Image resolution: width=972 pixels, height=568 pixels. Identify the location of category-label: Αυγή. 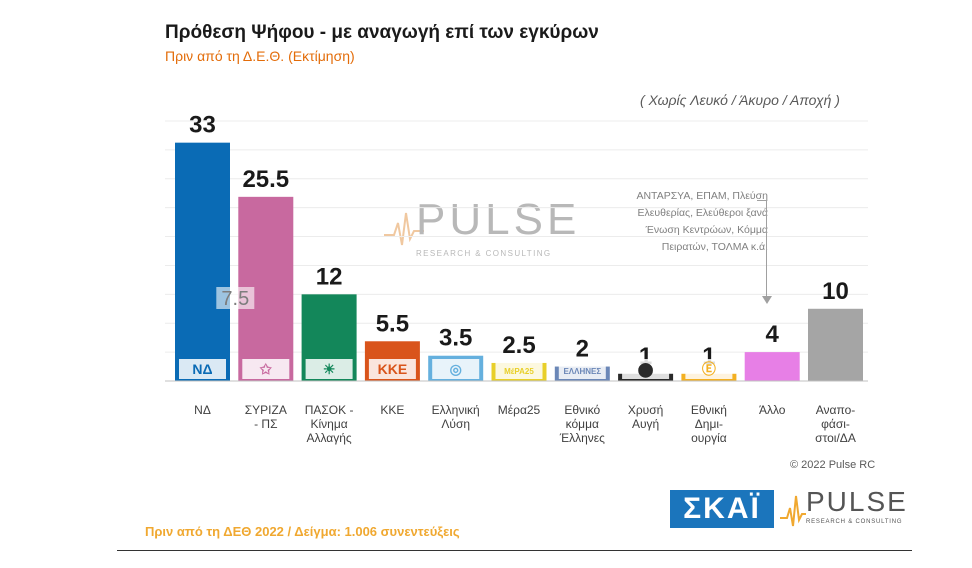
(645, 424).